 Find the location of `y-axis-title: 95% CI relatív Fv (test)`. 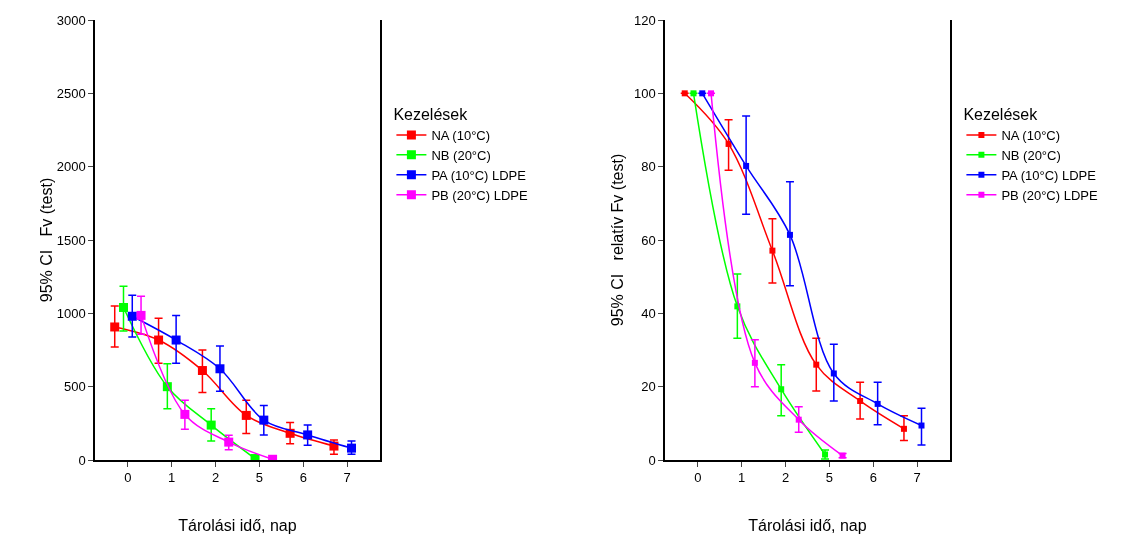

y-axis-title: 95% CI relatív Fv (test) is located at coordinates (617, 240).